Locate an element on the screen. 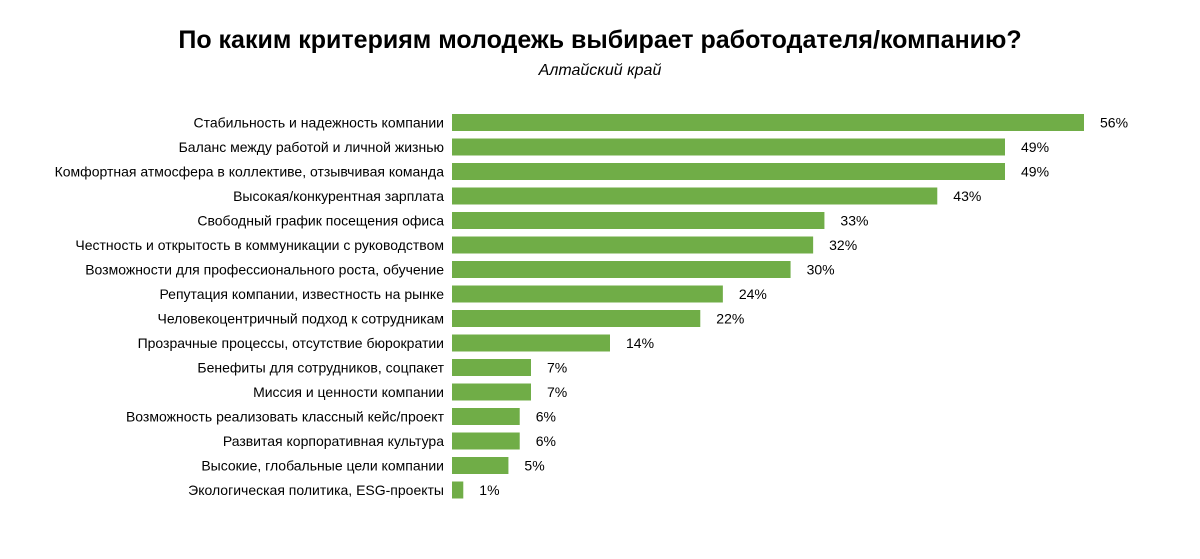  value-label: 14% is located at coordinates (640, 343).